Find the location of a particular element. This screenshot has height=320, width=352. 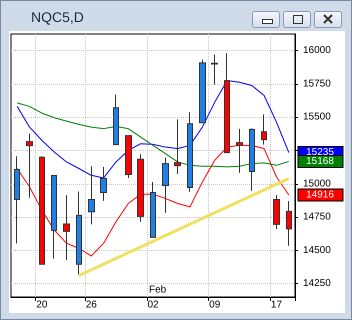

x-tick-label: 02 is located at coordinates (153, 305).